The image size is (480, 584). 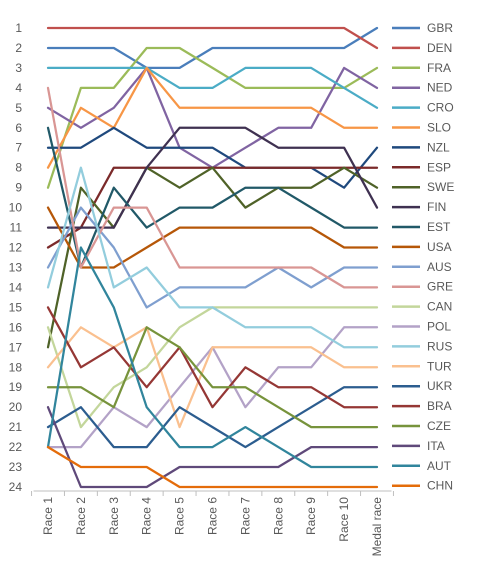 I want to click on y-tick-label: 23, so click(x=16, y=467).